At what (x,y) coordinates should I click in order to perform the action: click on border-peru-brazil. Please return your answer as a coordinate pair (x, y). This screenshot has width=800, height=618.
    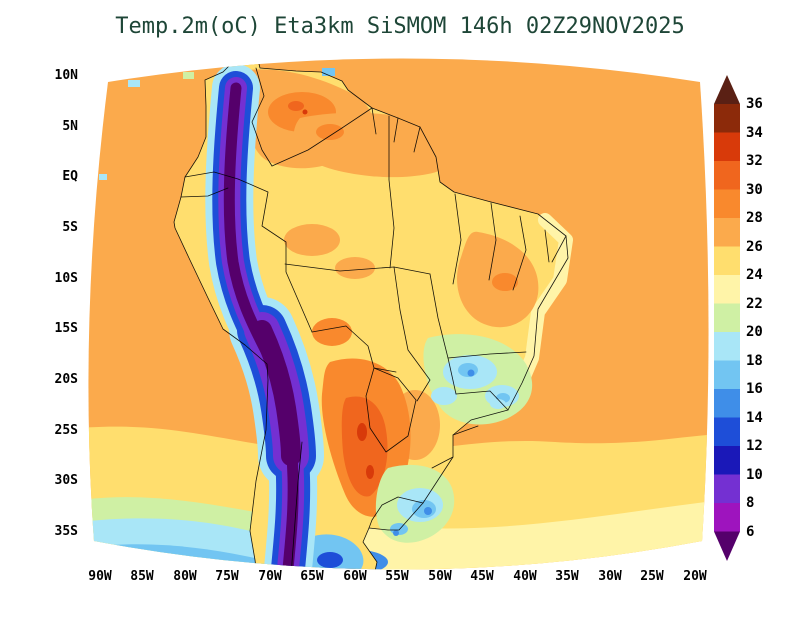
    Looking at the image, I should click on (275, 255).